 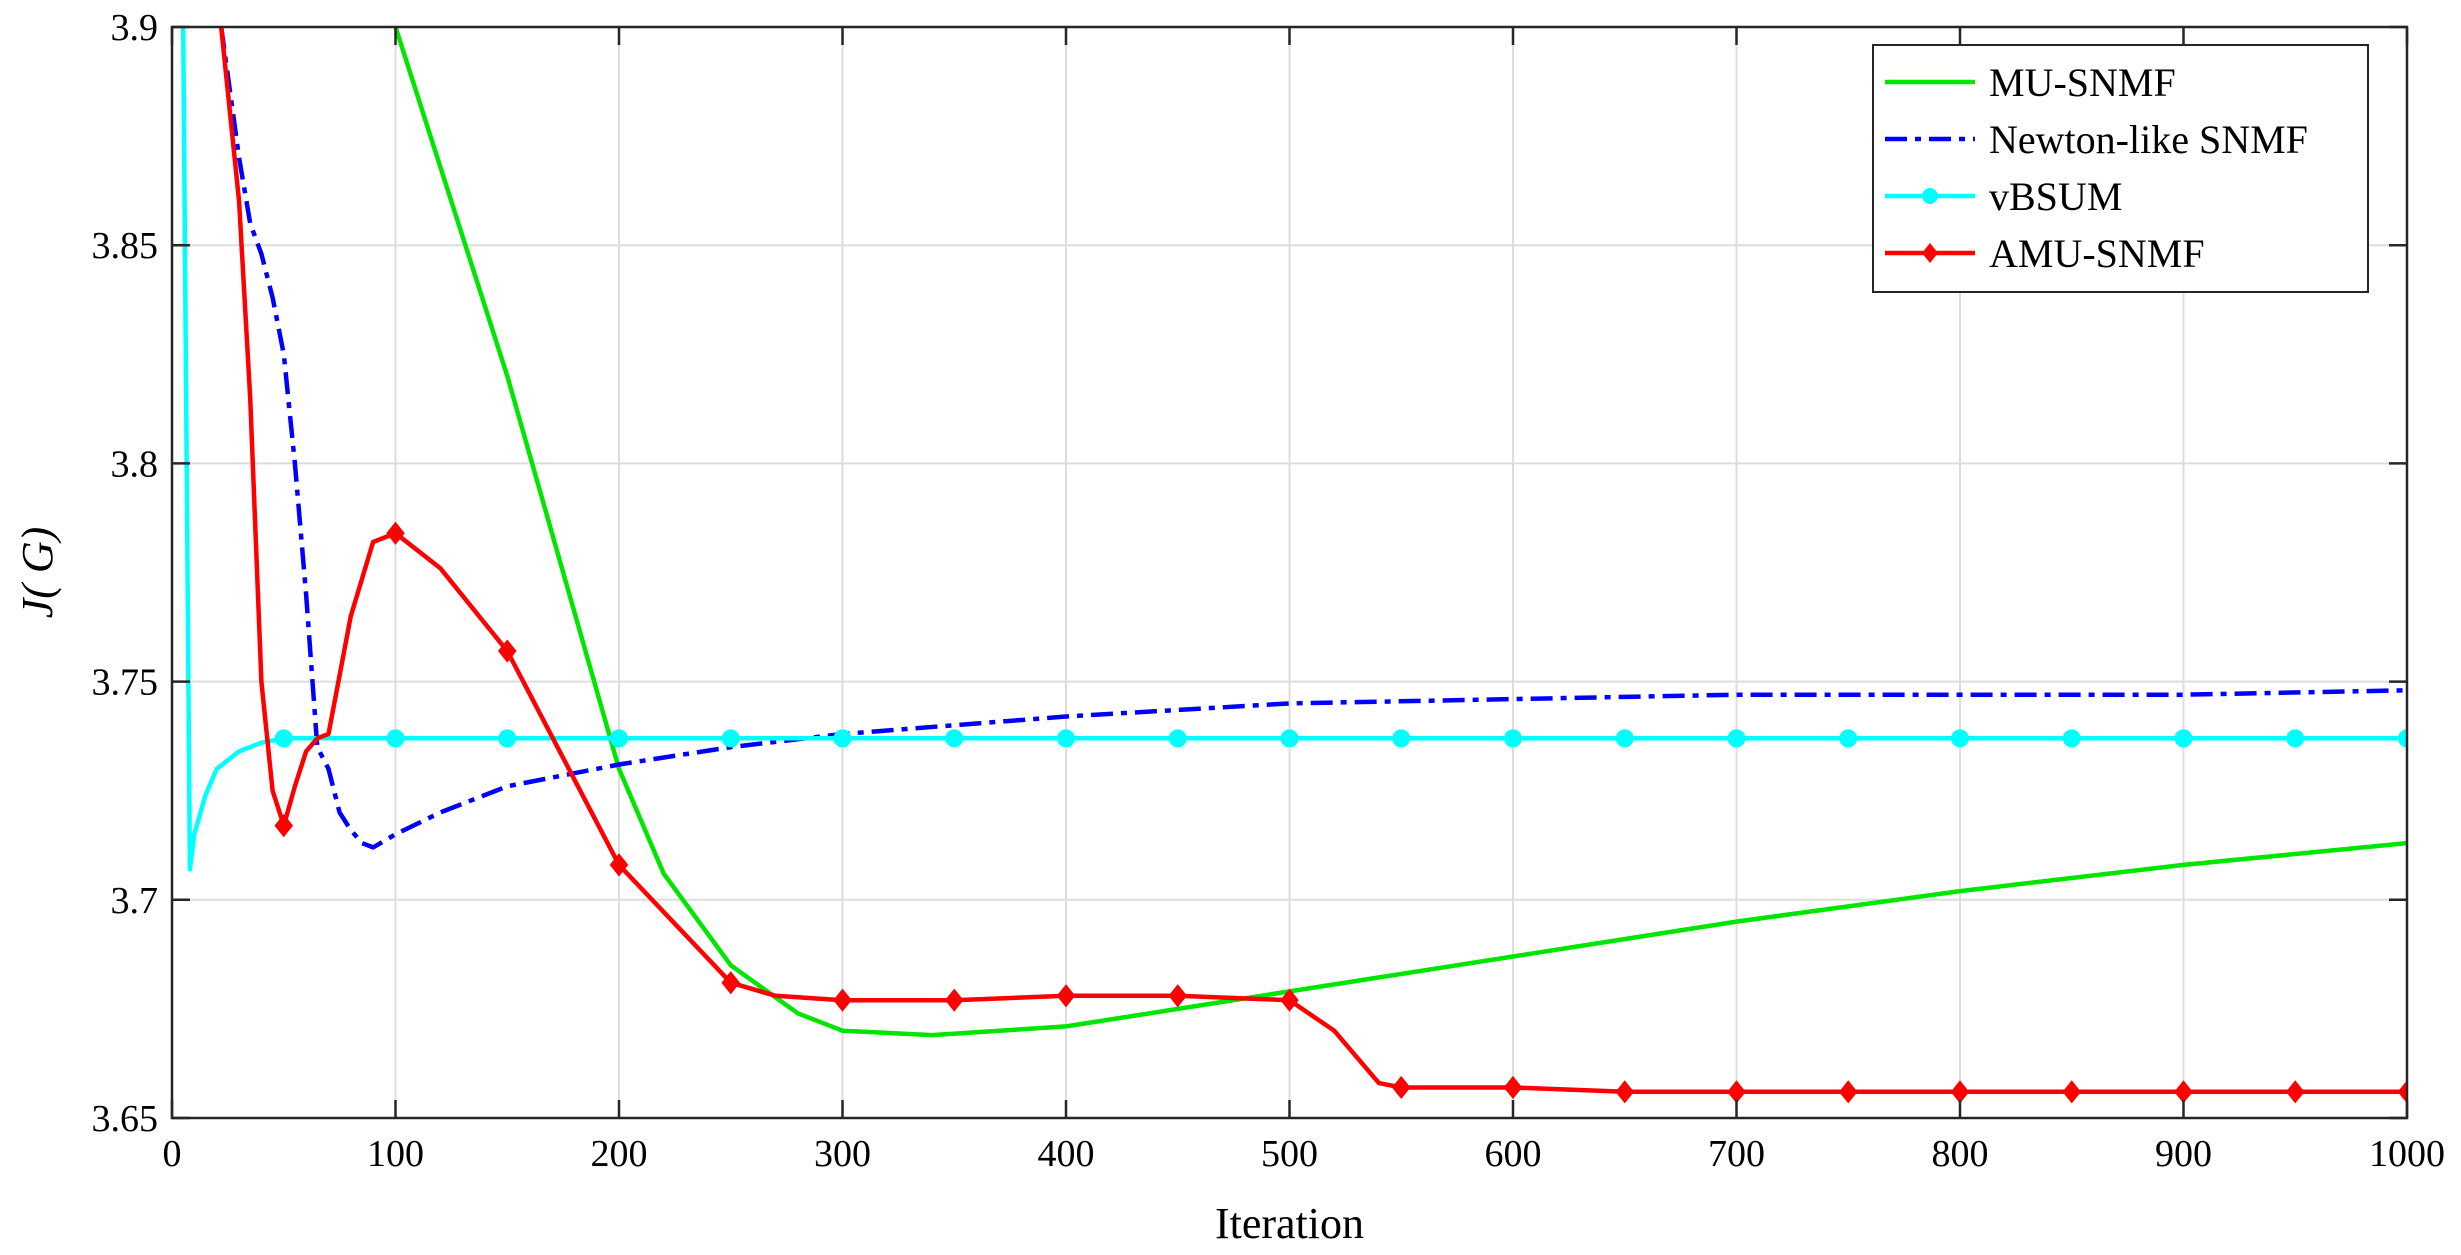 I want to click on legend-label-3: AMU-SNMF, so click(x=2097, y=253).